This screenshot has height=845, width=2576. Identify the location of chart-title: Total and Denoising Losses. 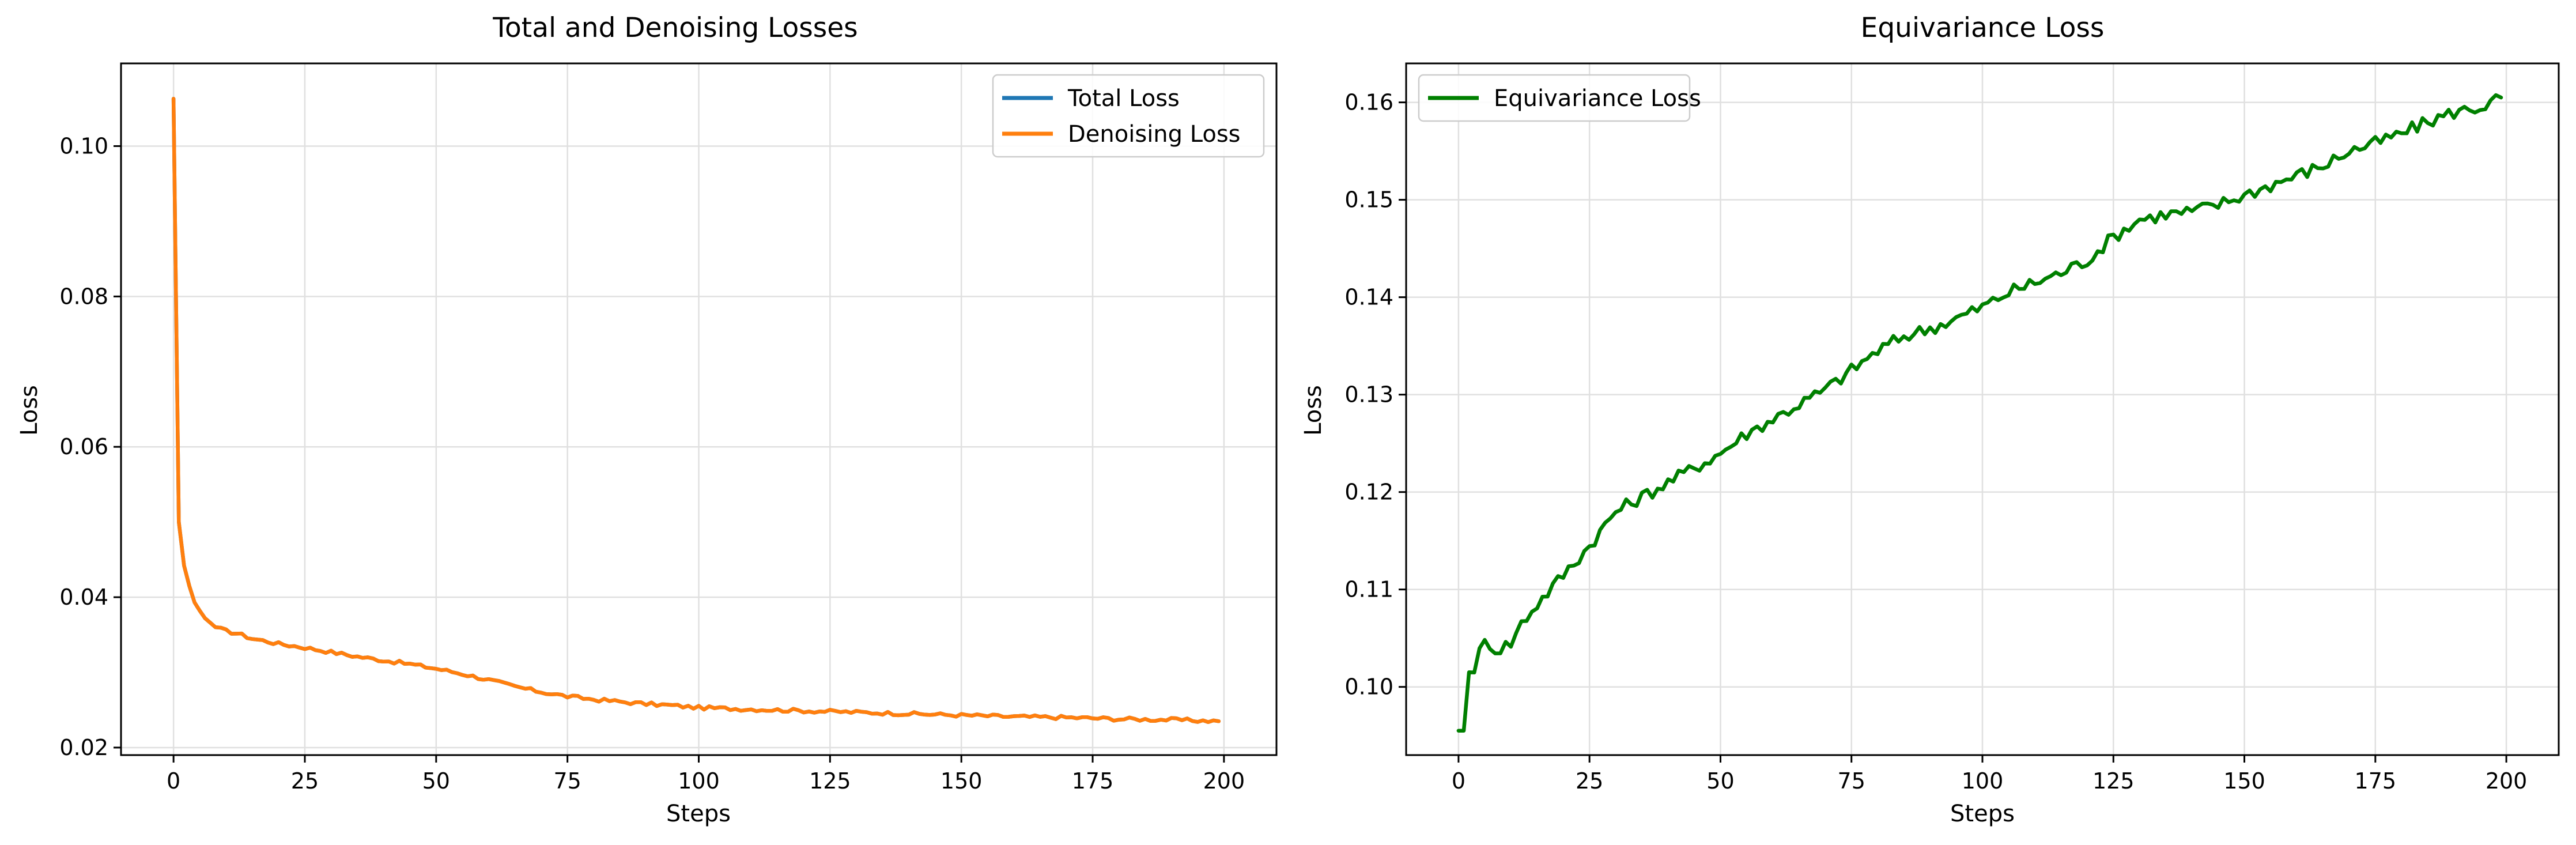
(675, 28).